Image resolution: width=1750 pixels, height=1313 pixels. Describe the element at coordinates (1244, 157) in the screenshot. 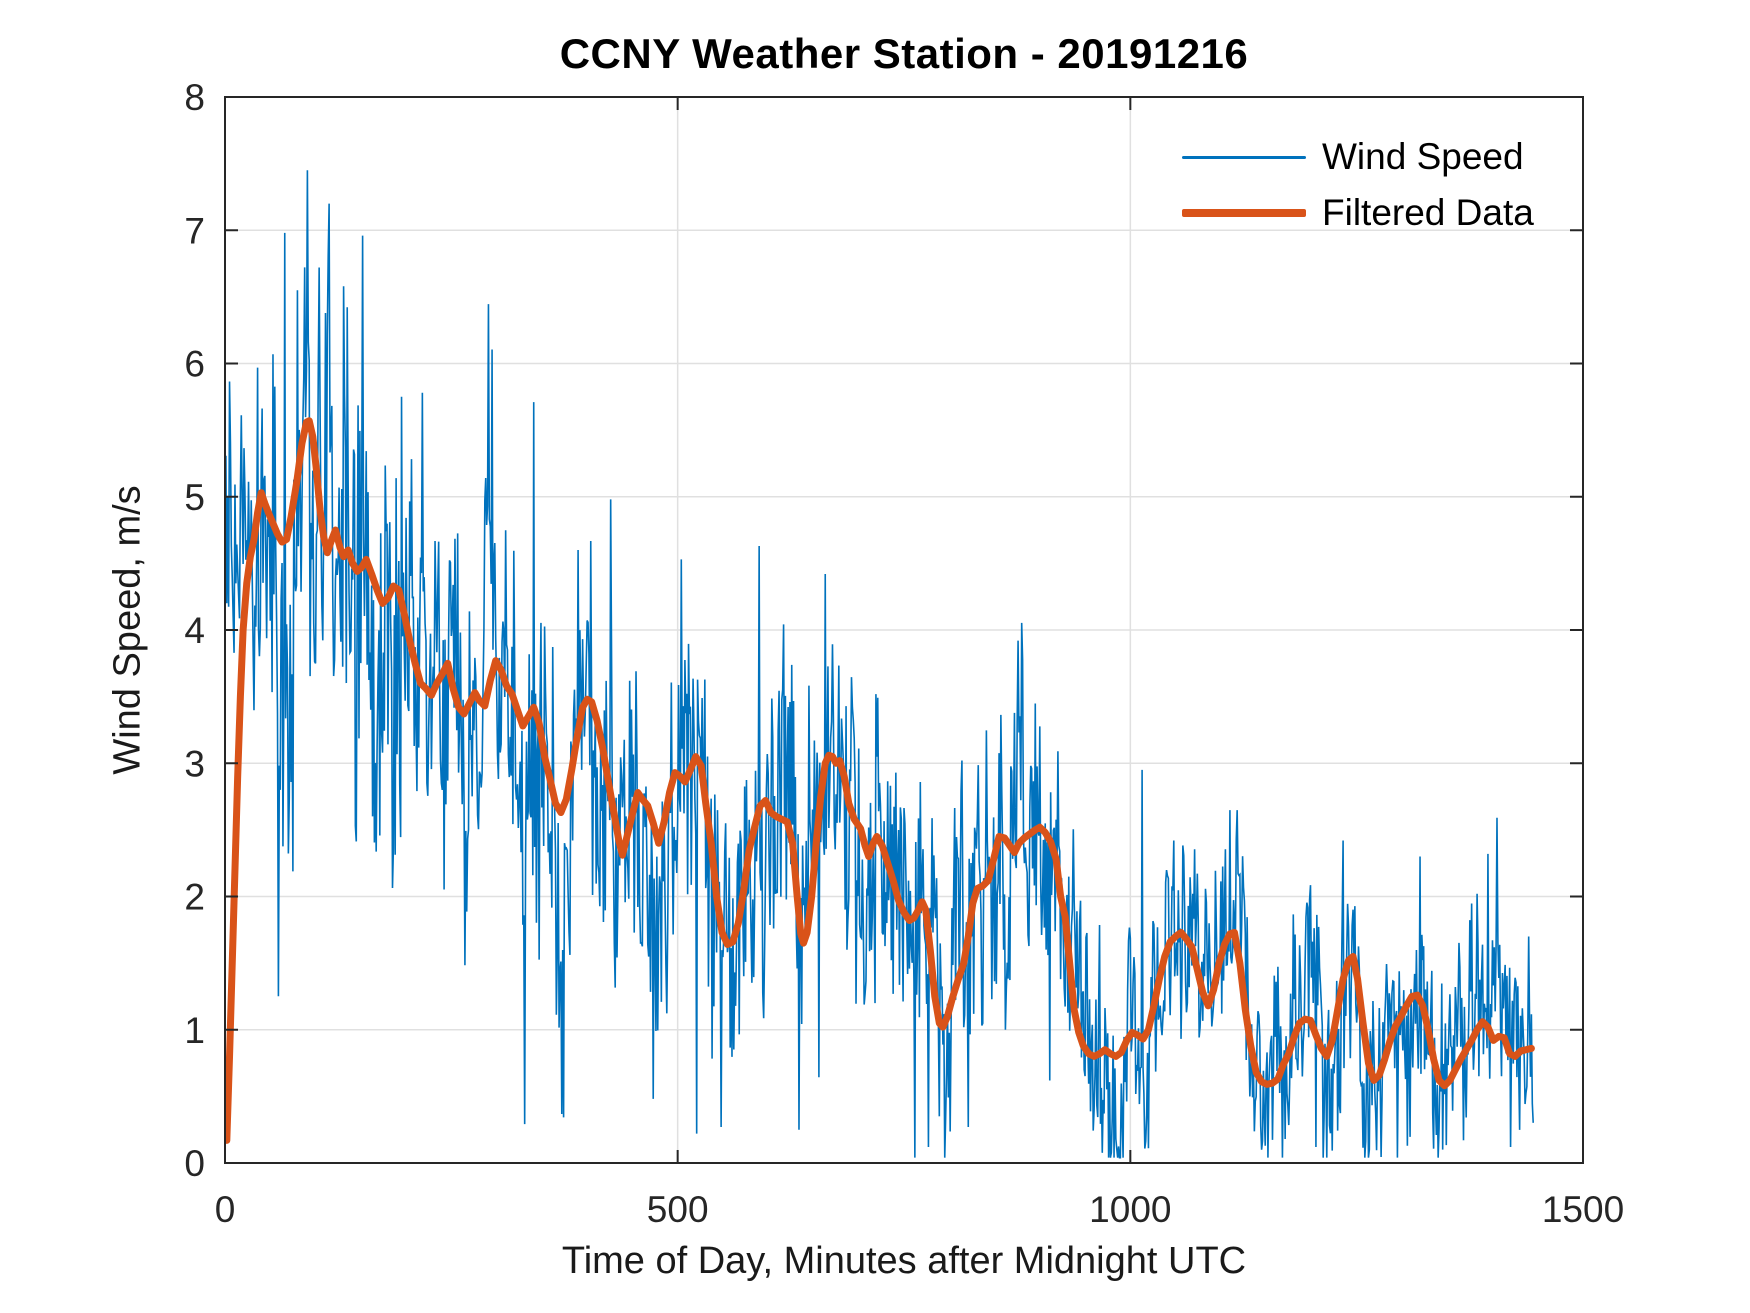

I see `wind-speed-line-sample` at that location.